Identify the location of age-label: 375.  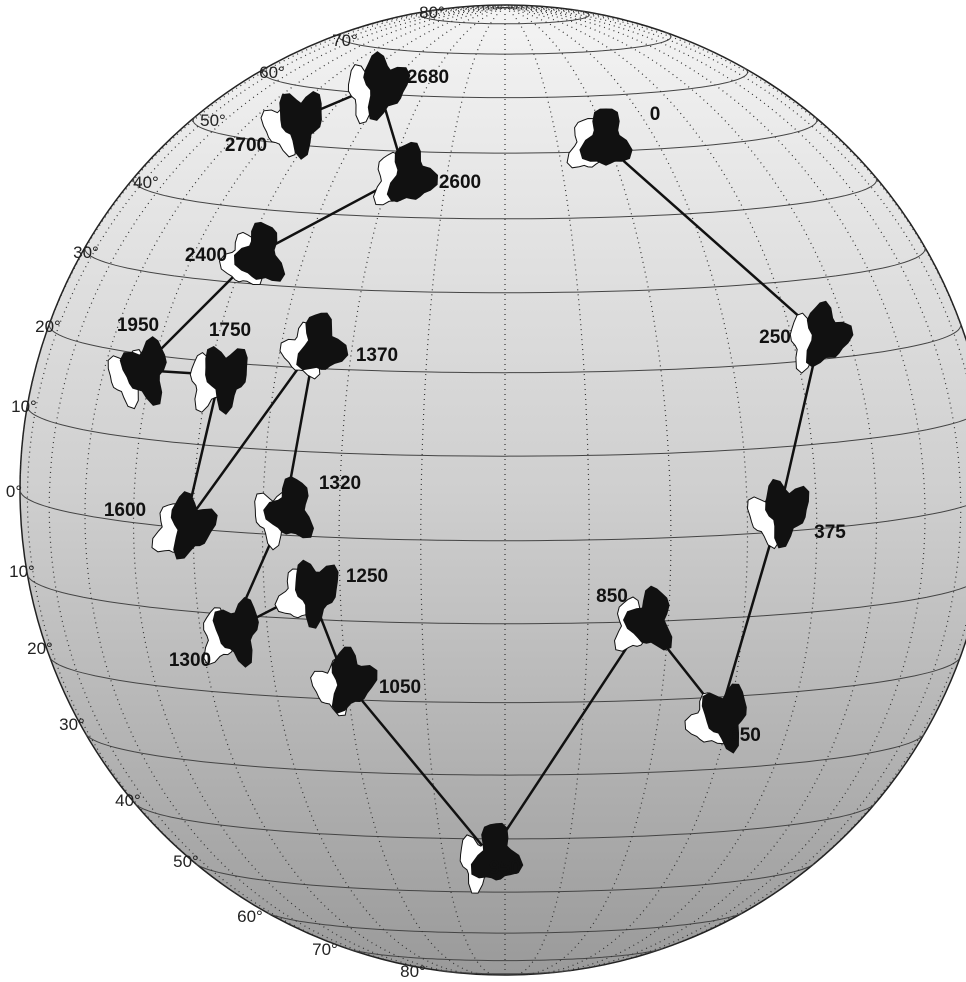
(830, 532).